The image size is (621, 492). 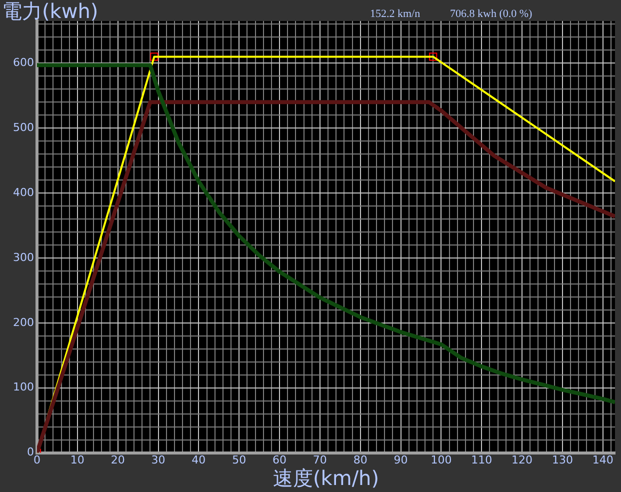 I want to click on x-tick-label: 30, so click(x=158, y=459).